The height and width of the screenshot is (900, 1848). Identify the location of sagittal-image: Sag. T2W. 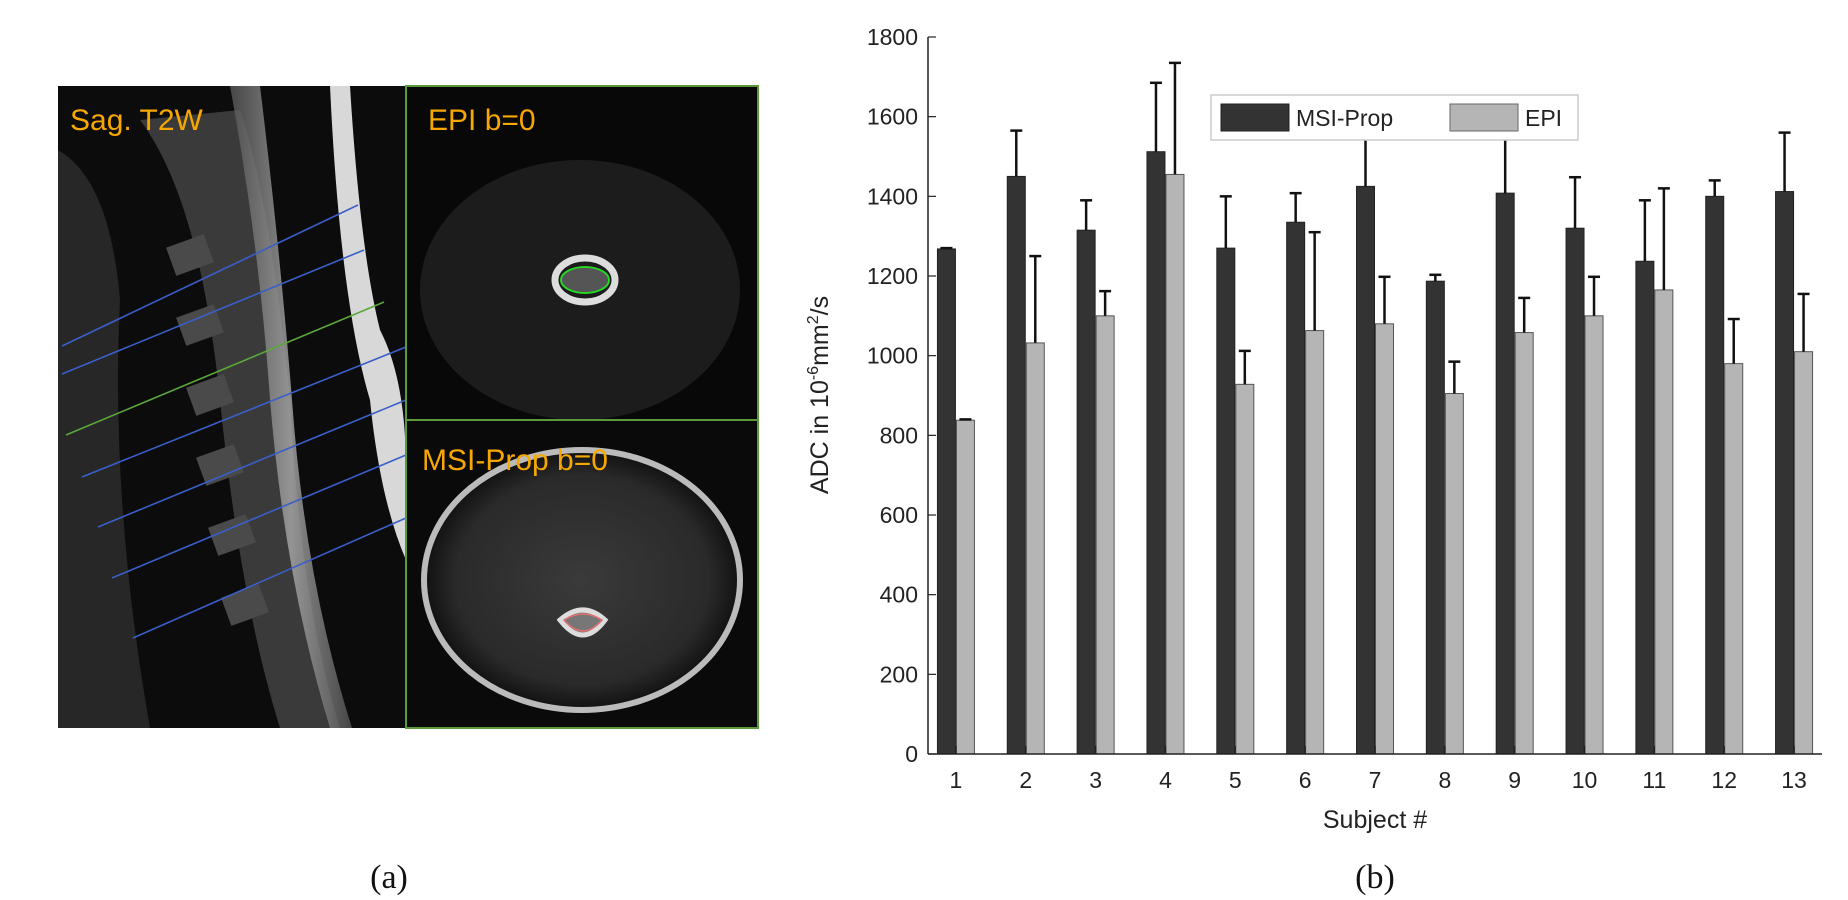
(232, 407).